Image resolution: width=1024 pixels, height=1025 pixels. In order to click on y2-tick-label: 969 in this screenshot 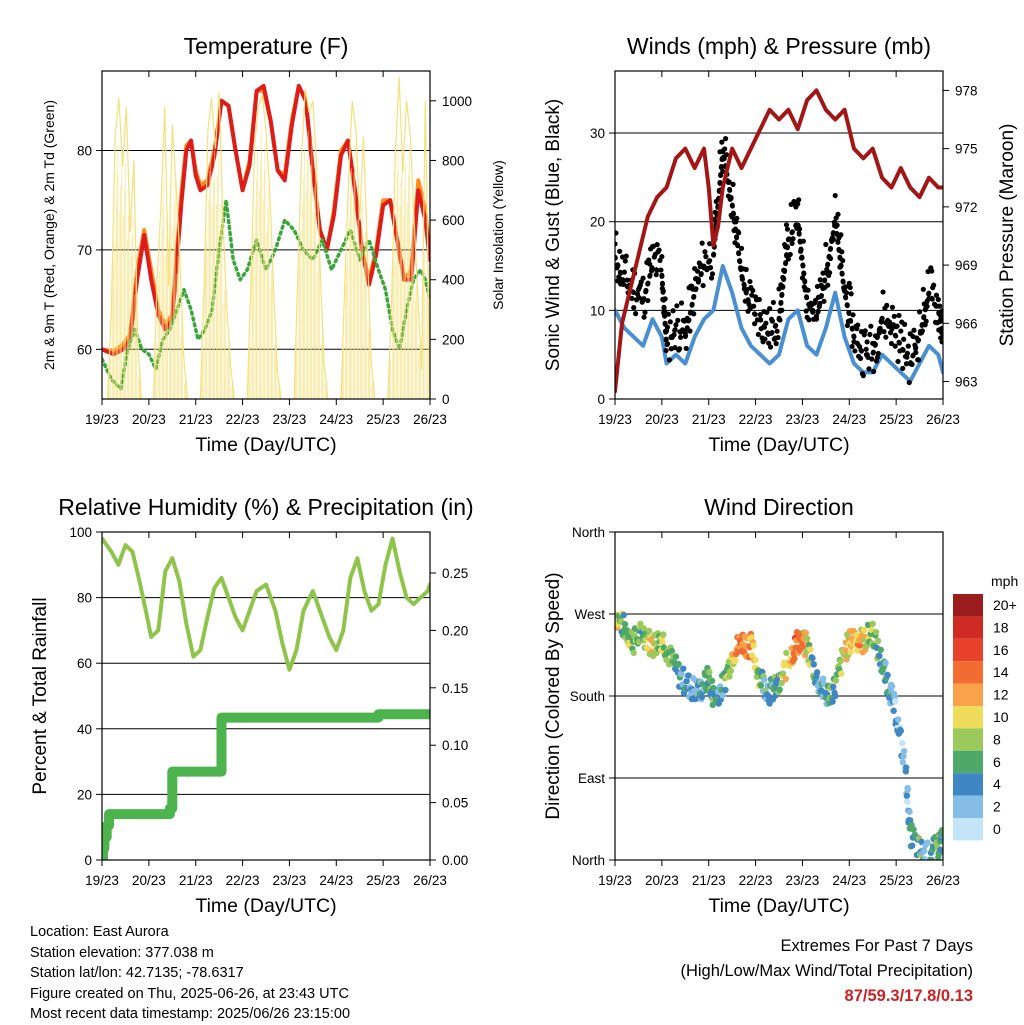, I will do `click(966, 265)`.